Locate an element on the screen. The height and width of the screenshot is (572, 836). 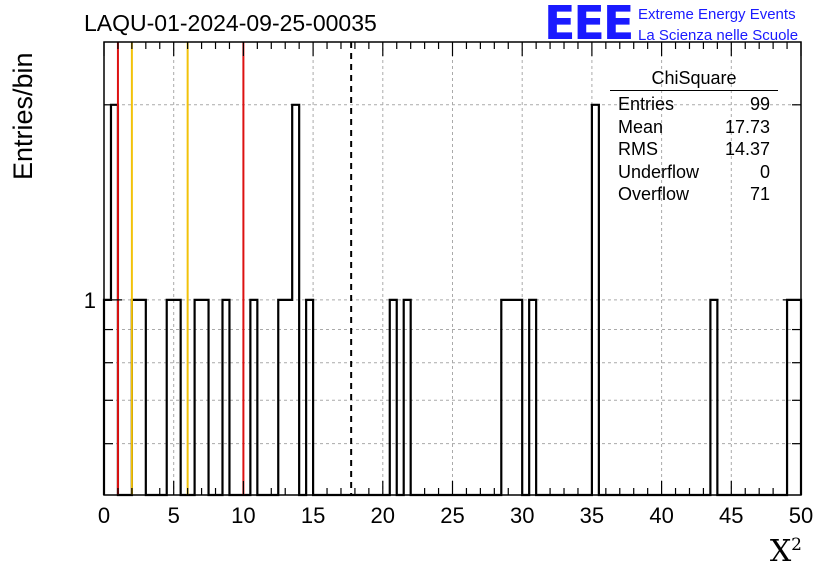
stats-row-rms: RMS 14.37 is located at coordinates (694, 150).